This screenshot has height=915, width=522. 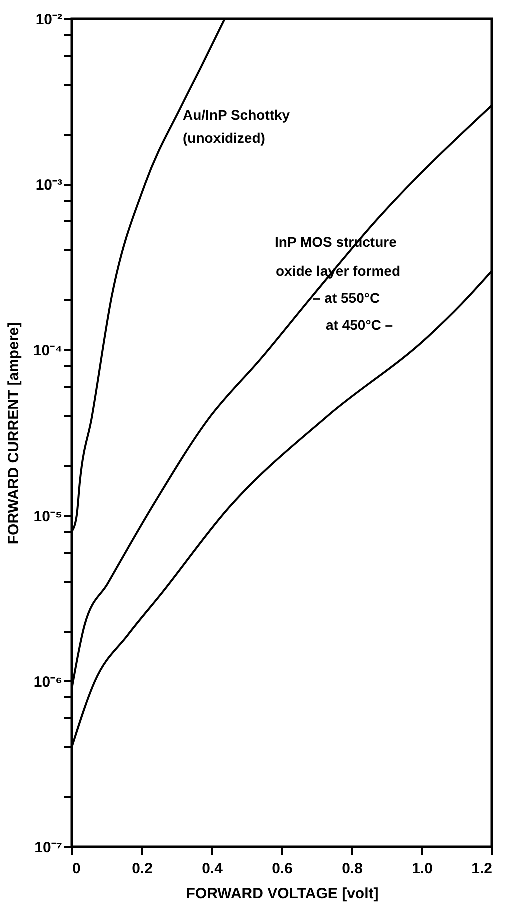 I want to click on annotation: – at 550°C, so click(x=346, y=298).